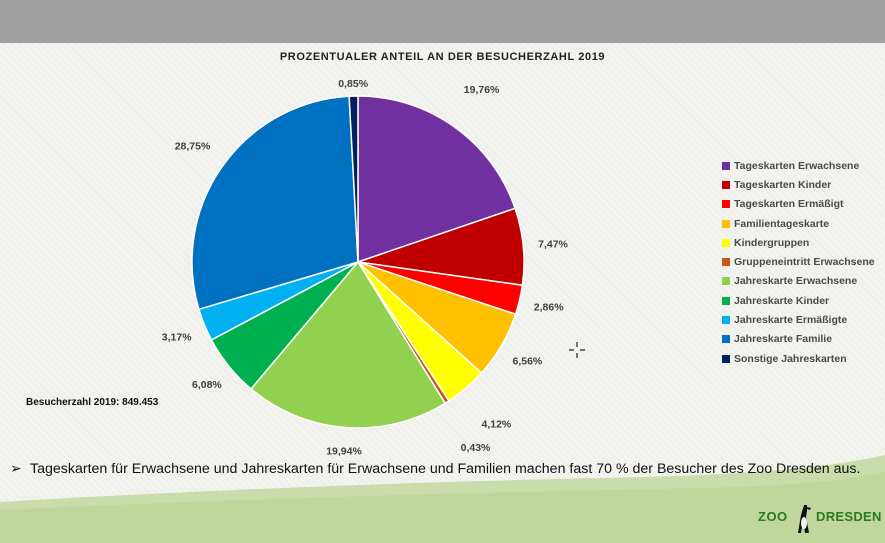  I want to click on slice-data-label: 28,75%, so click(193, 146).